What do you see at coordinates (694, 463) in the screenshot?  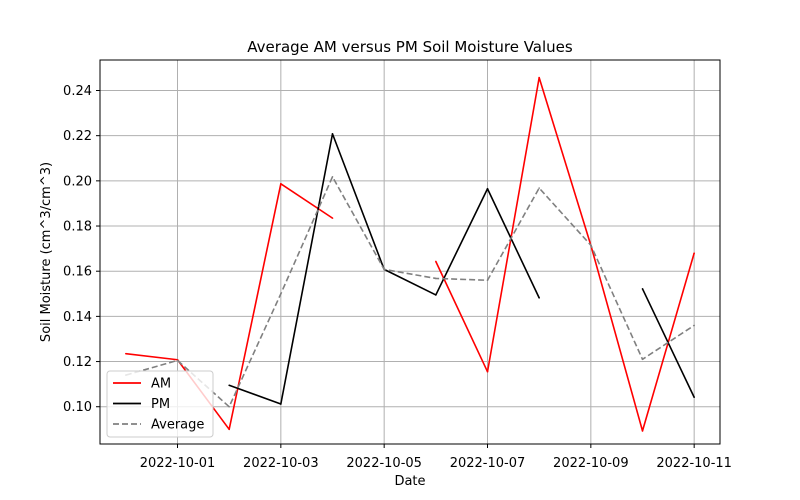 I see `x-tick-label: 2022-10-11` at bounding box center [694, 463].